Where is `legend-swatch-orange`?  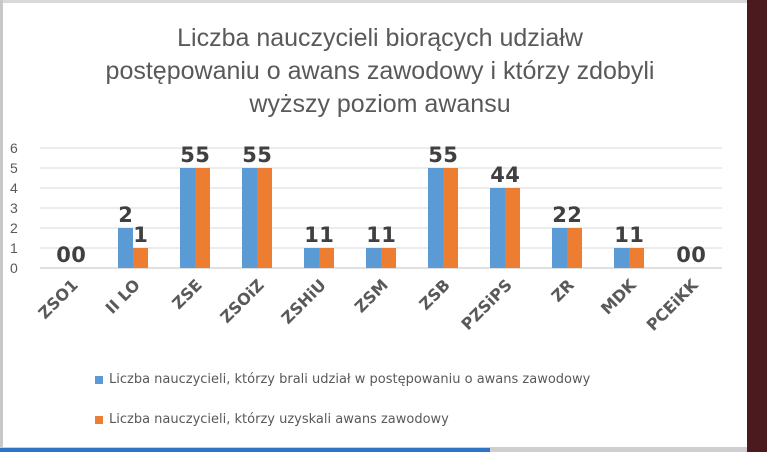 legend-swatch-orange is located at coordinates (99, 420).